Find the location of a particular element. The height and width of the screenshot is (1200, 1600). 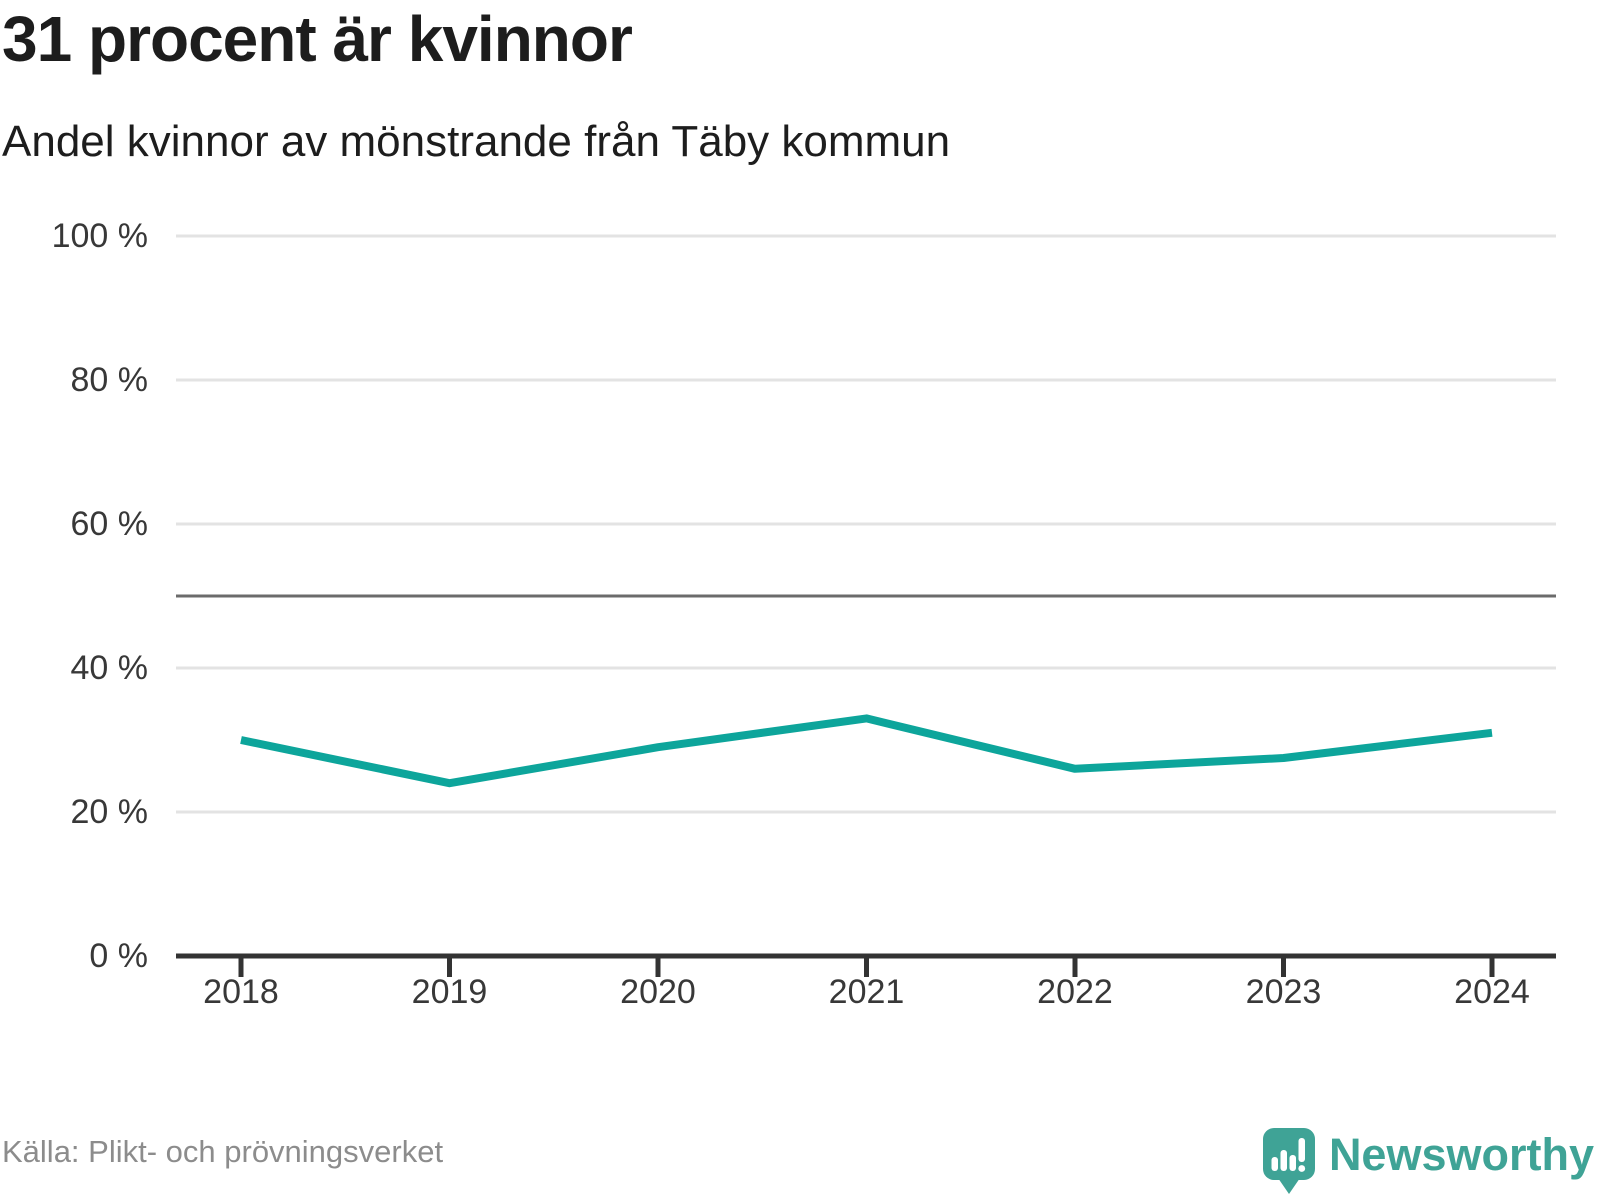

newsworthy-logo-icon is located at coordinates (1288, 1161).